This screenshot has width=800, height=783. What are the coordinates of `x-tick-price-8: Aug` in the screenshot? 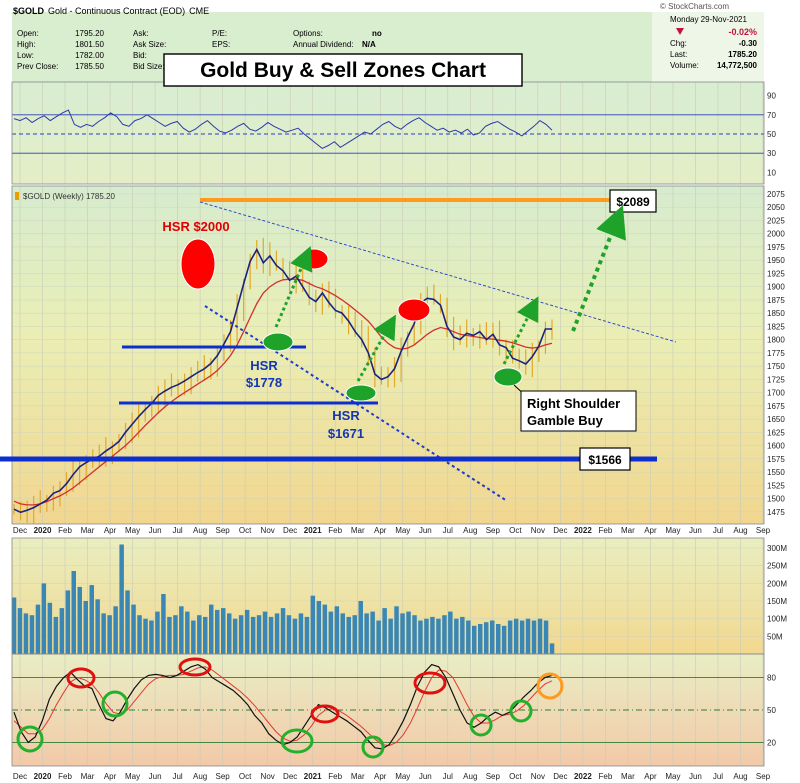 It's located at (200, 530).